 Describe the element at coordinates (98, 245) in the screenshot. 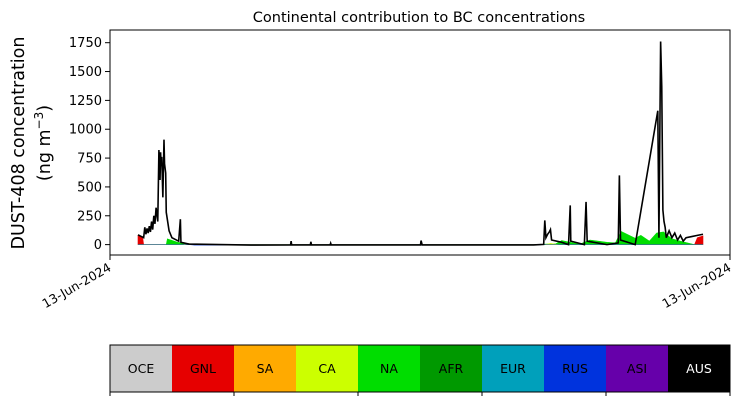

I see `y-tick-label-0: 0` at that location.